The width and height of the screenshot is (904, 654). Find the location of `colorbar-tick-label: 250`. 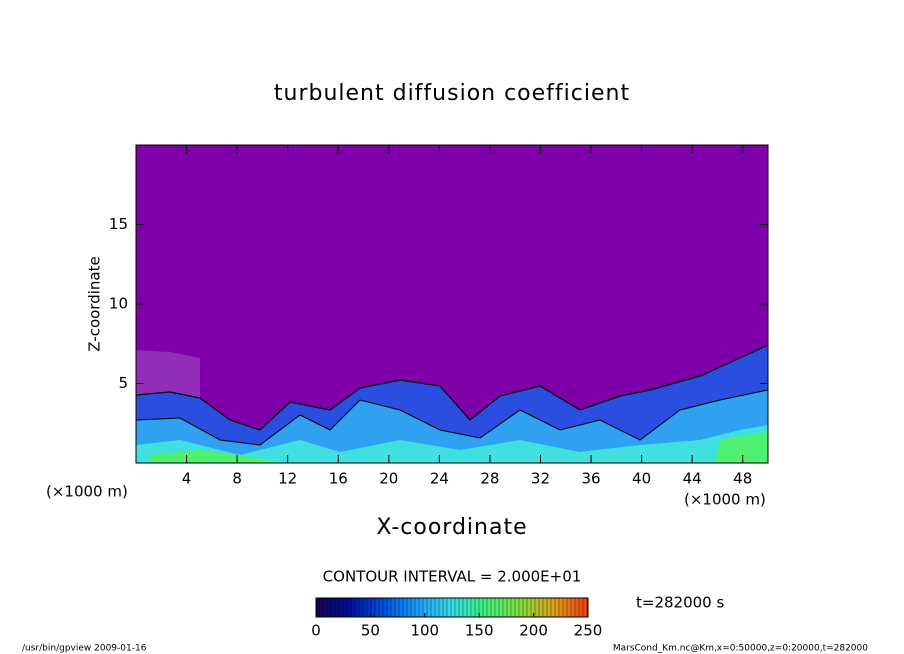

colorbar-tick-label: 250 is located at coordinates (588, 631).